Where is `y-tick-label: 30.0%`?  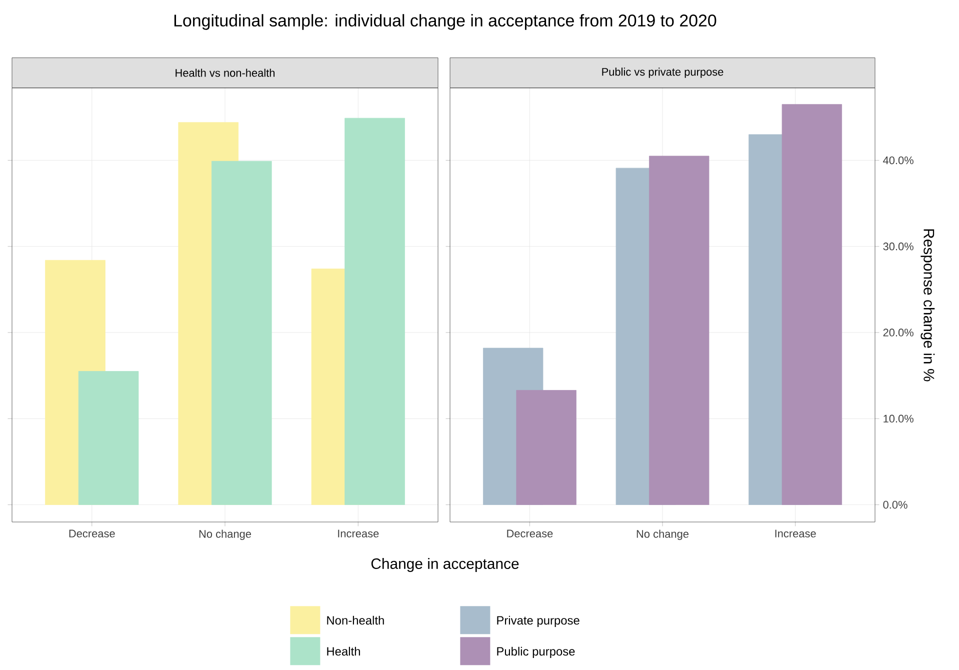
y-tick-label: 30.0% is located at coordinates (898, 246).